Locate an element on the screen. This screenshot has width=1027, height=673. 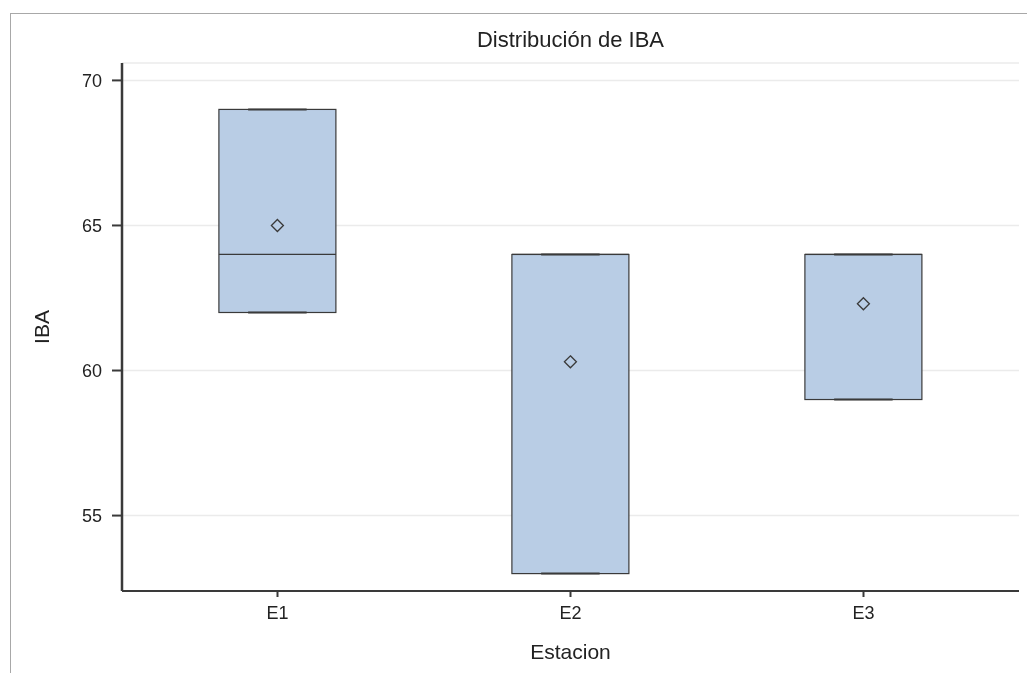
y-tick-label: 70 is located at coordinates (91, 80).